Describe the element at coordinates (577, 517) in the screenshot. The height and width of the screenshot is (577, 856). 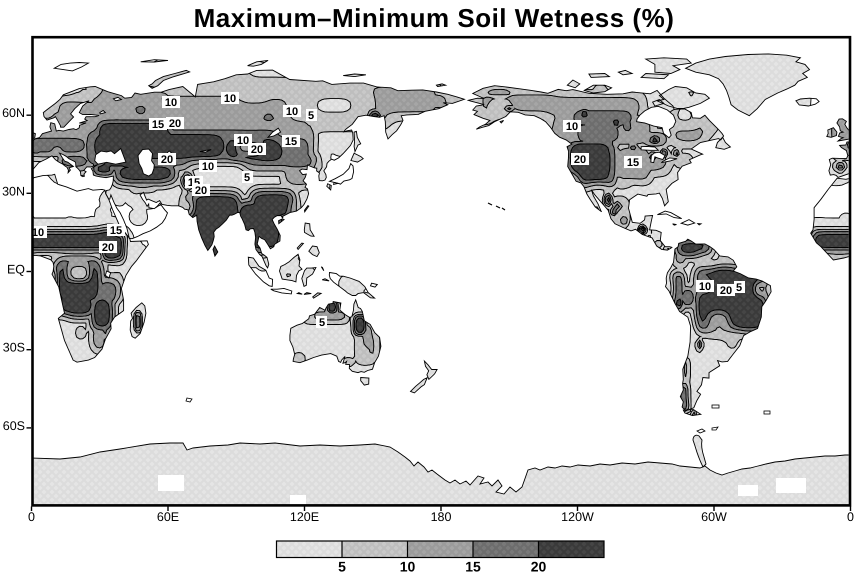
I see `svg-text: 120W` at that location.